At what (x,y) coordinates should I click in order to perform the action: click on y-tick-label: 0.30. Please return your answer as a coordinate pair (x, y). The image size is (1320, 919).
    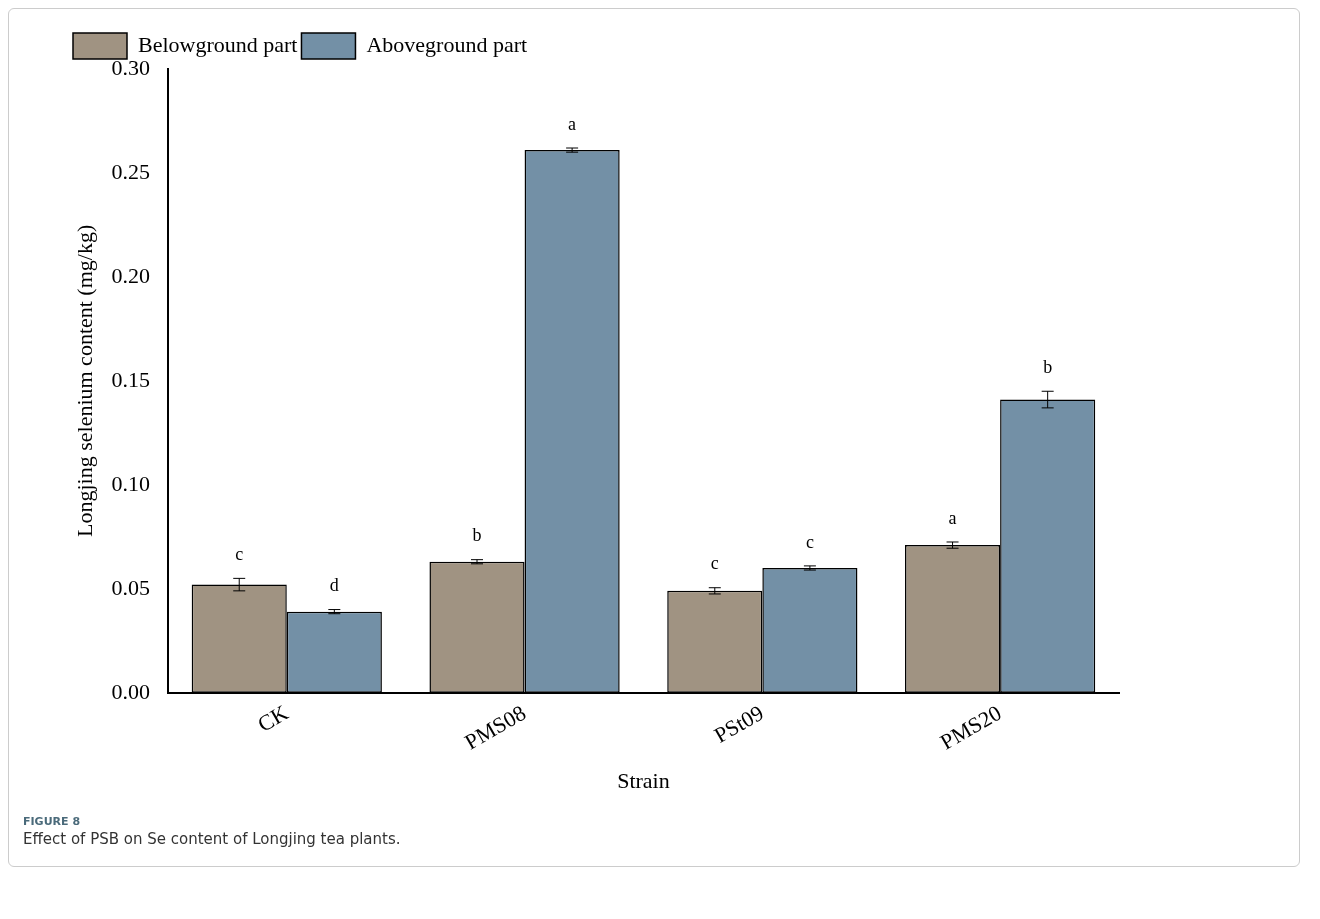
    Looking at the image, I should click on (130, 67).